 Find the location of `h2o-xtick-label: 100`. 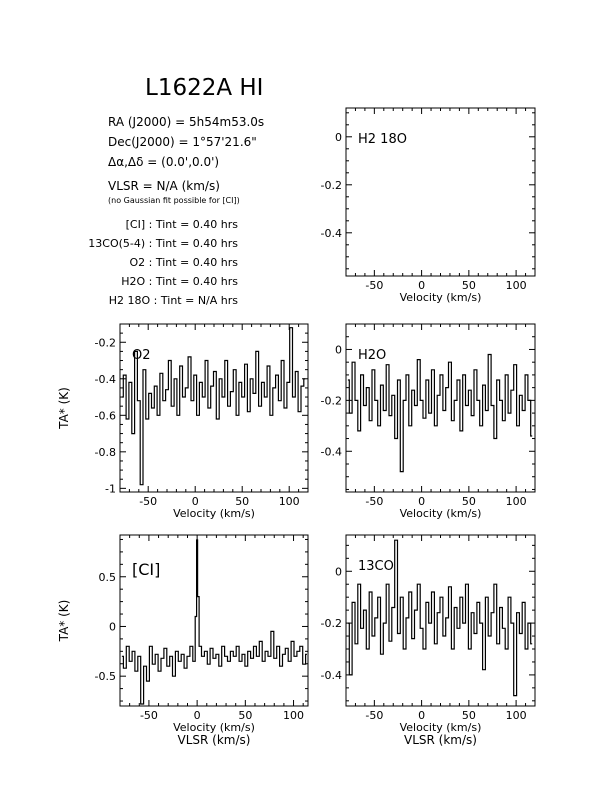

h2o-xtick-label: 100 is located at coordinates (516, 501).